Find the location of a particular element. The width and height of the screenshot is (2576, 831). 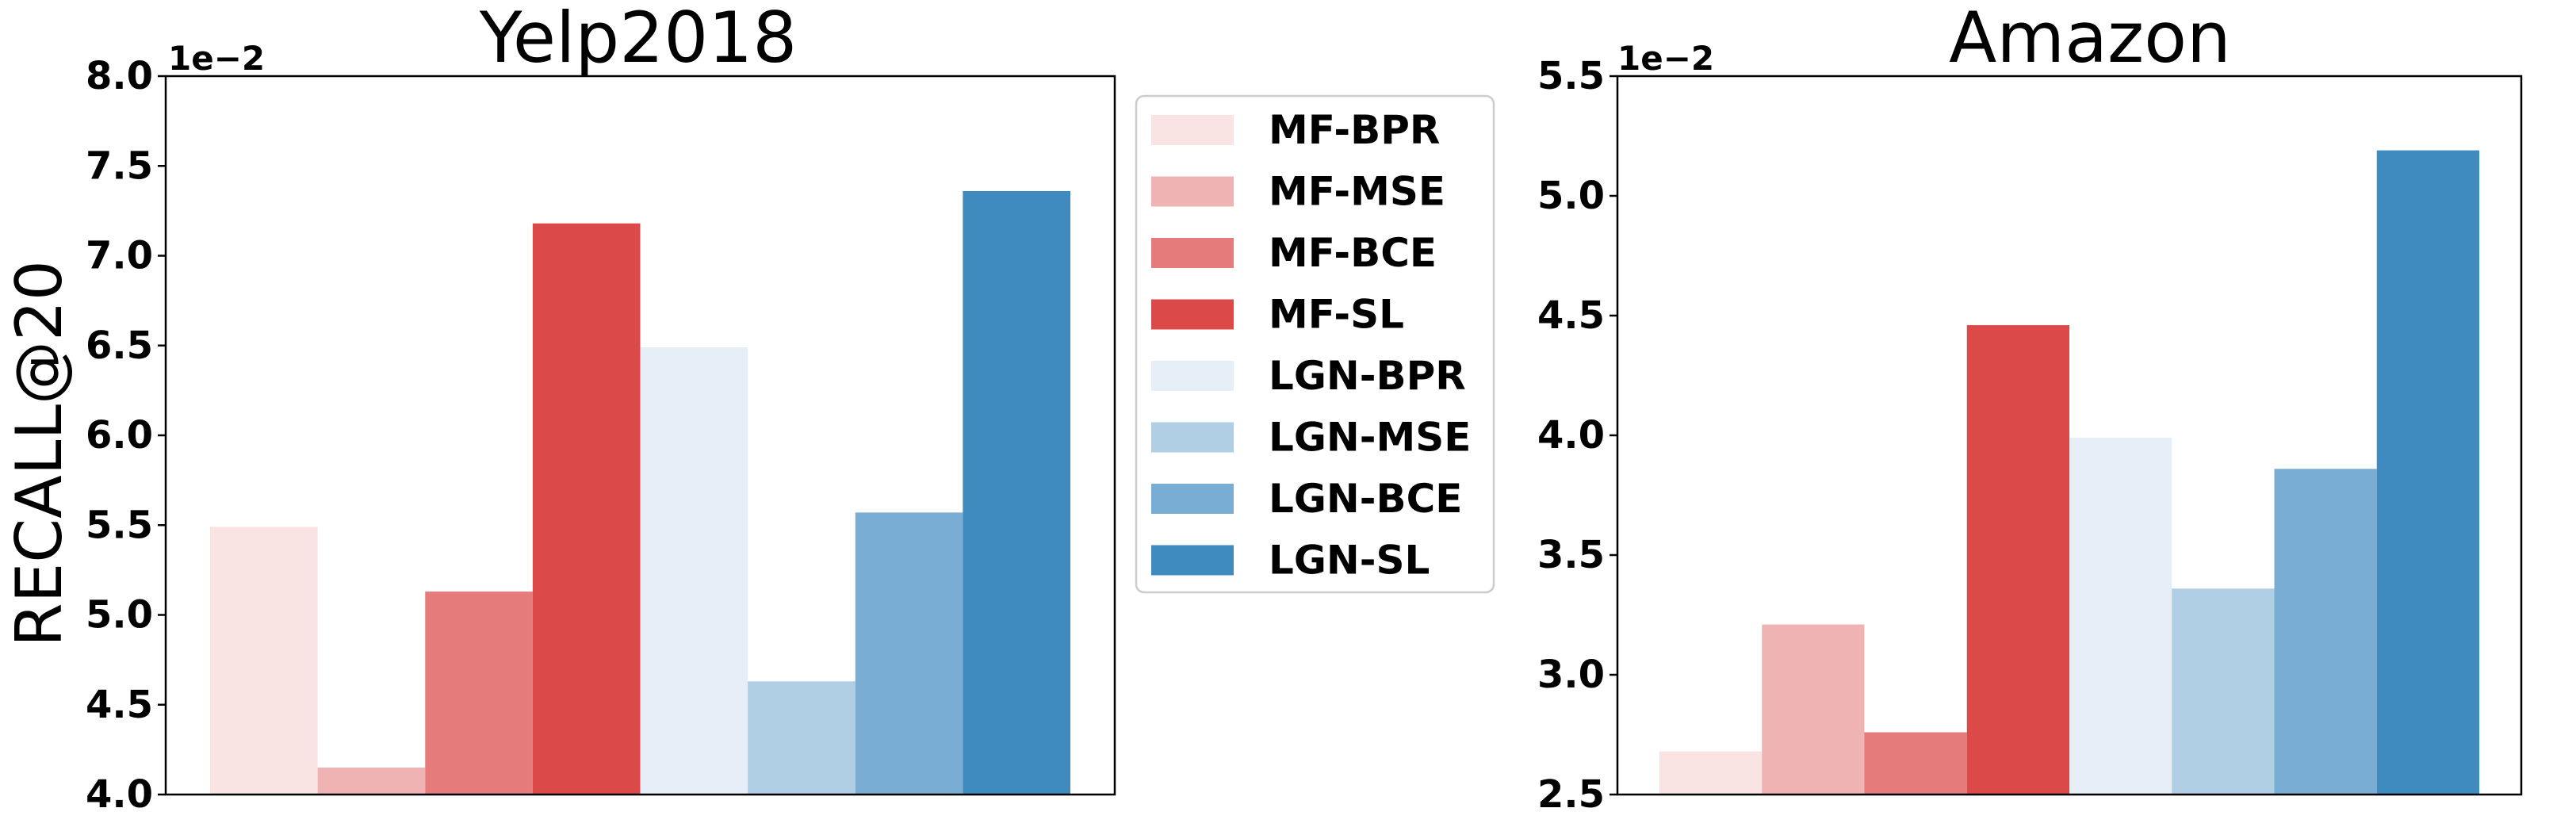

legend-swatch-mf-sl is located at coordinates (1192, 314).